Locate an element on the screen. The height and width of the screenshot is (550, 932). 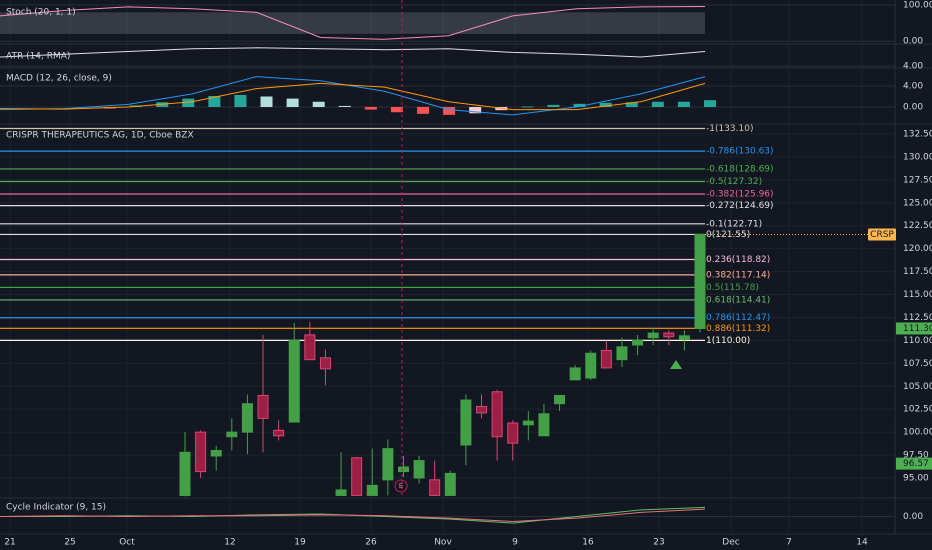
y-tick-label: 107.50 is located at coordinates (917, 364).